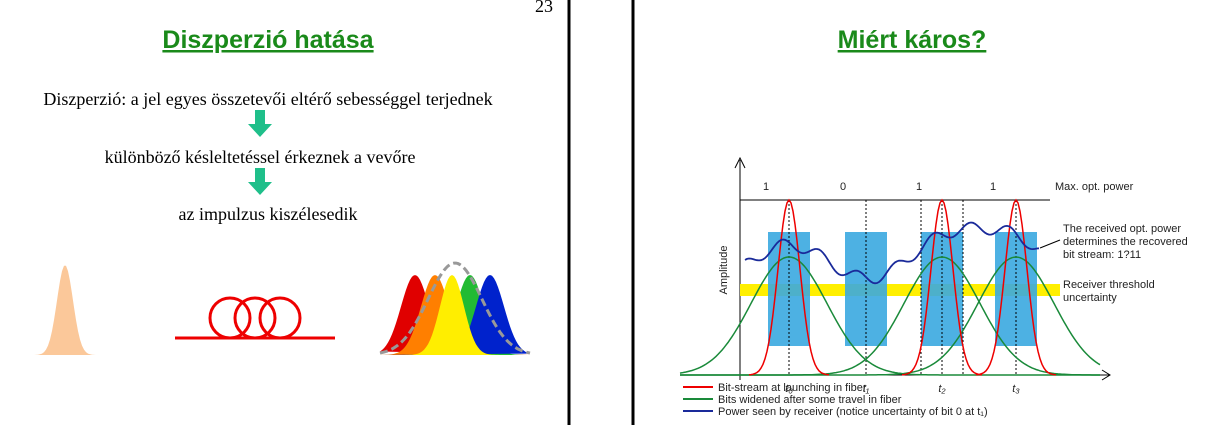 This screenshot has height=425, width=1211. Describe the element at coordinates (268, 40) in the screenshot. I see `slide-title: Diszperzió hatása` at that location.